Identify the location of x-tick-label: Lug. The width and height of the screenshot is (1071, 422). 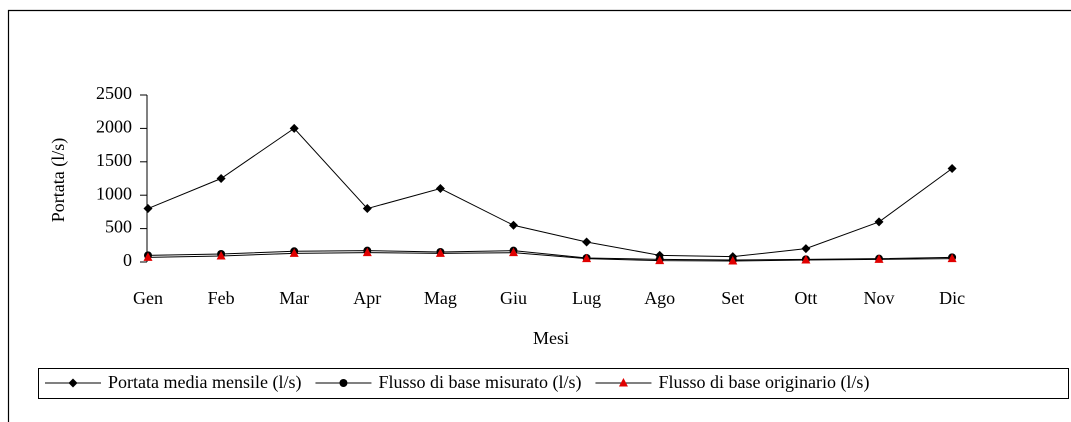
(586, 298).